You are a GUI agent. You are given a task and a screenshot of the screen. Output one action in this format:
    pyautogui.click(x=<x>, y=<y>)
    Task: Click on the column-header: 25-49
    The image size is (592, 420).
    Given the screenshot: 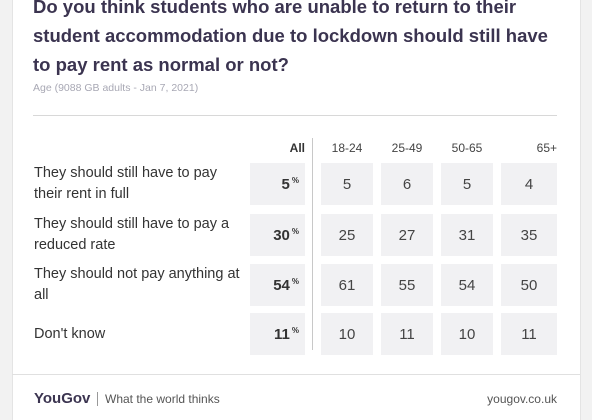 What is the action you would take?
    pyautogui.click(x=407, y=148)
    